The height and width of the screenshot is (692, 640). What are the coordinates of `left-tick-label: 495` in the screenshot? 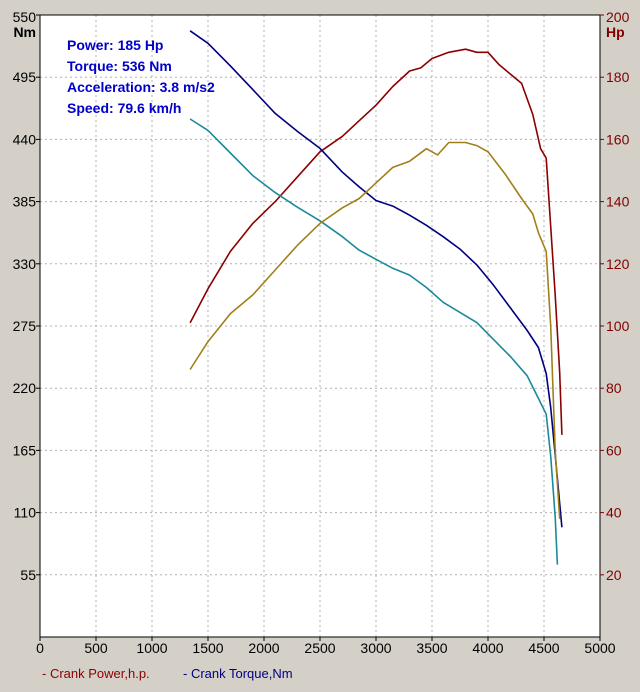 It's located at (25, 77).